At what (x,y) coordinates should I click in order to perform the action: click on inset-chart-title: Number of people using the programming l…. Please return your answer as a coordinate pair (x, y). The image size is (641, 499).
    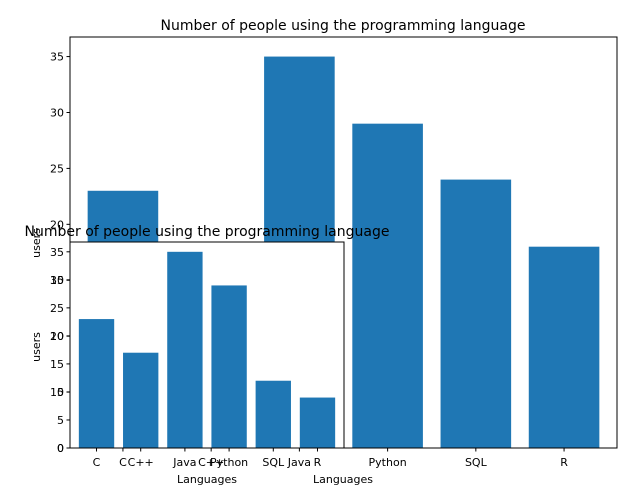
    Looking at the image, I should click on (207, 232).